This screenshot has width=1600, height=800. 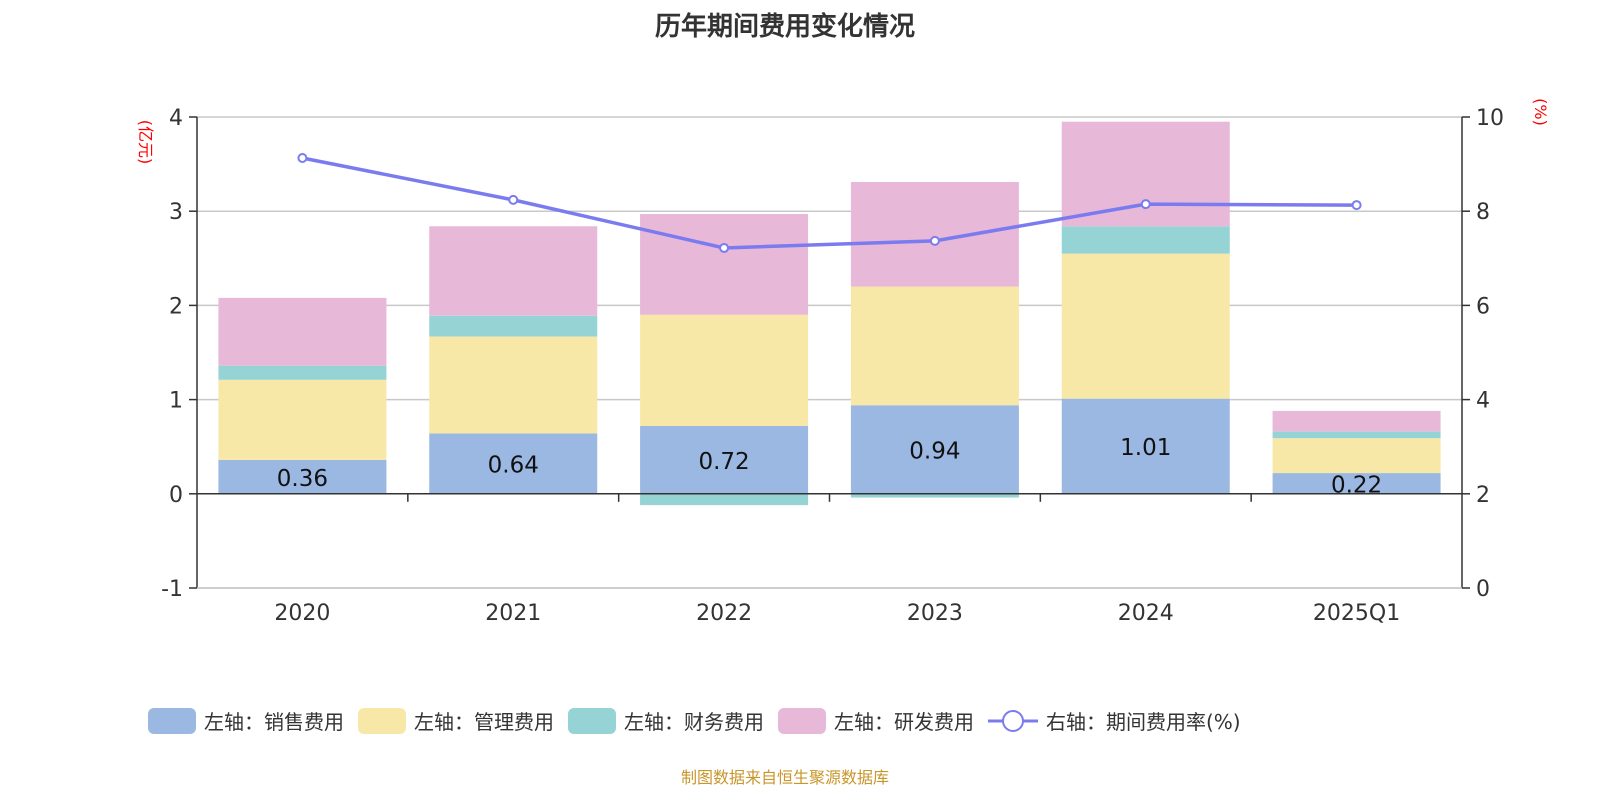 I want to click on legend-label: 左轴：财务费用, so click(x=694, y=722).